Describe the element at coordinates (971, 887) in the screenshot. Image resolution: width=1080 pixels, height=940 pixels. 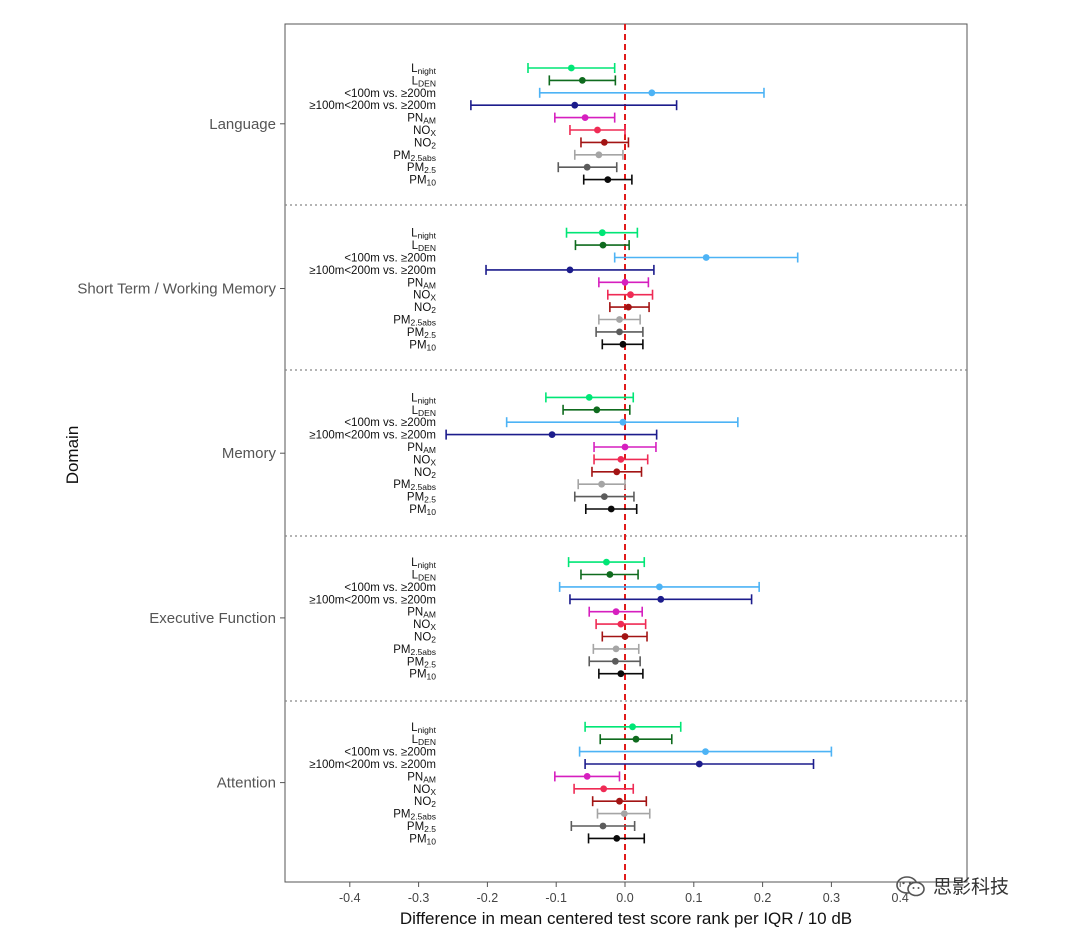
I see `watermark-text: 思影科技` at that location.